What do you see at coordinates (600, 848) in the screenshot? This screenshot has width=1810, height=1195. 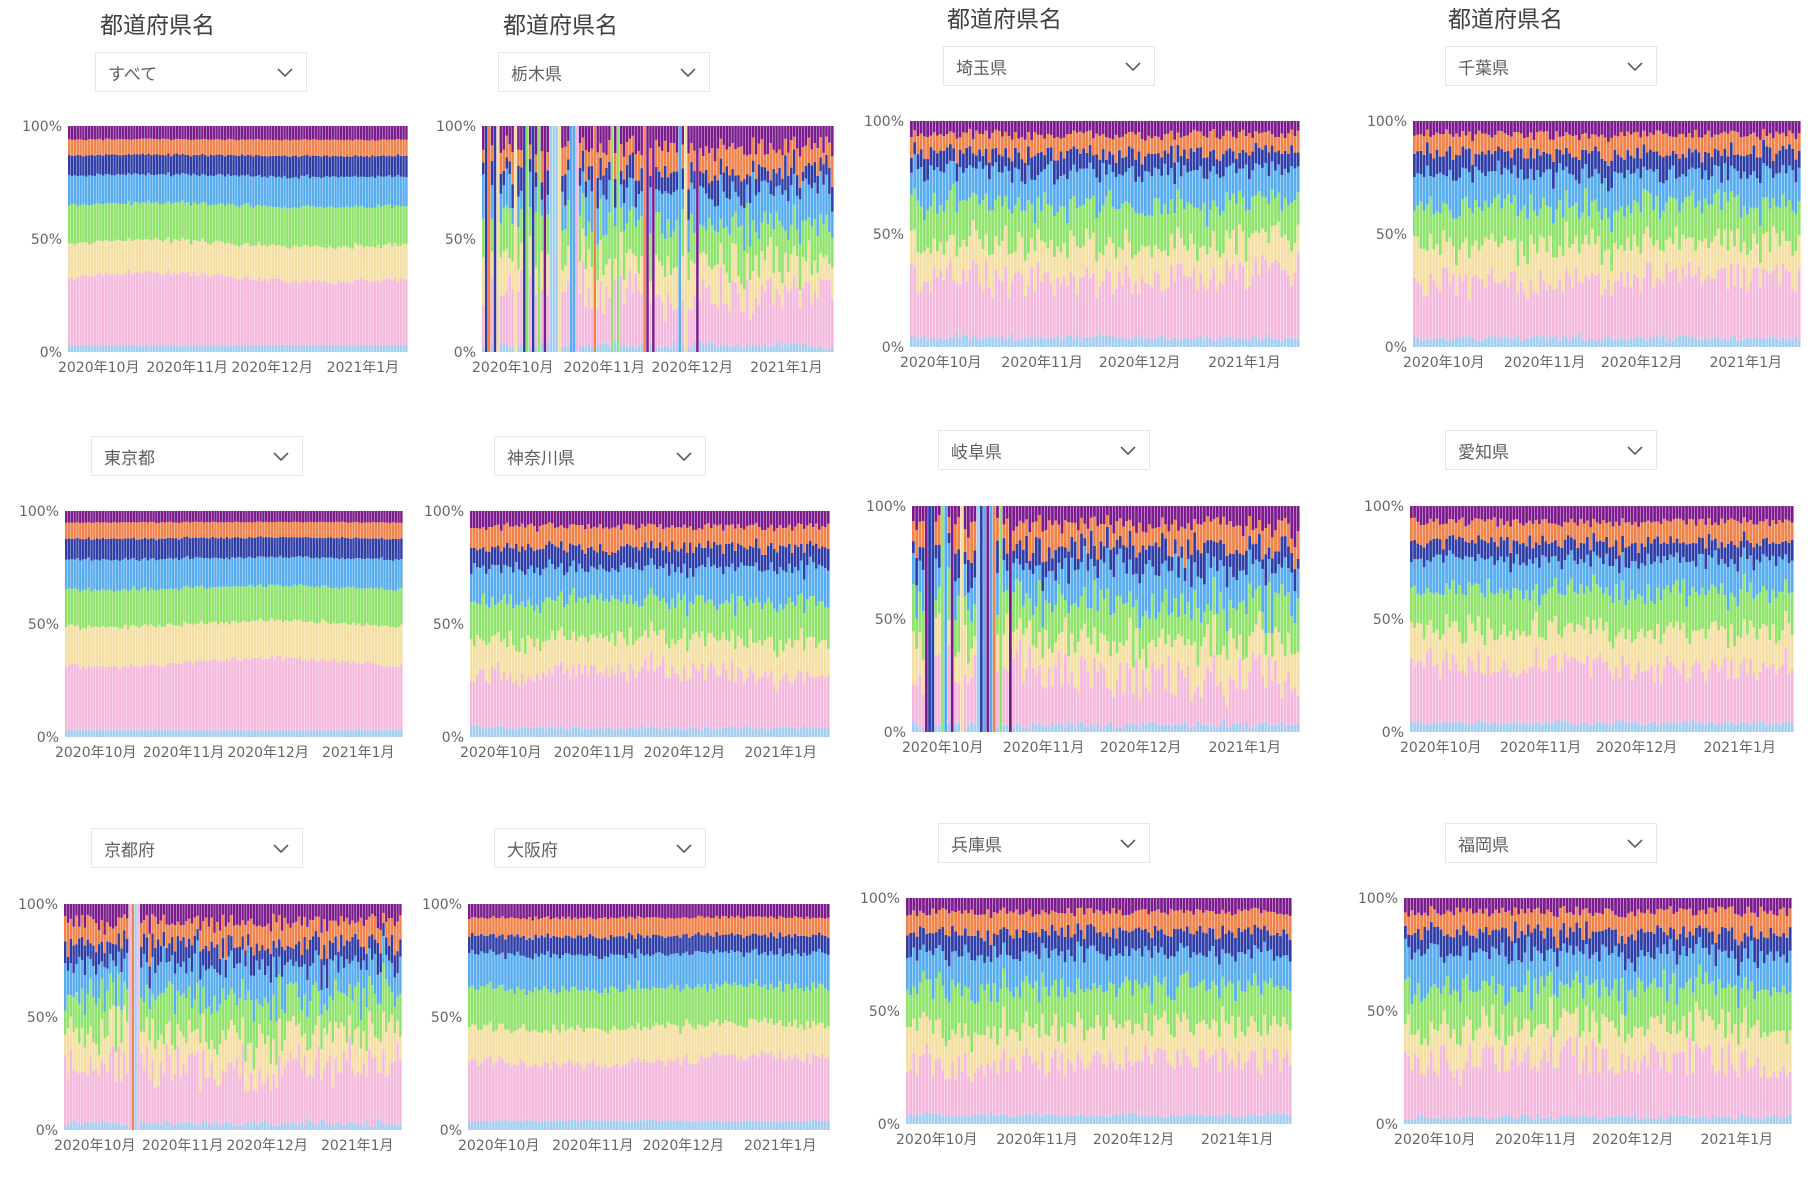 I see `prefecture-dropdown: 大阪府` at bounding box center [600, 848].